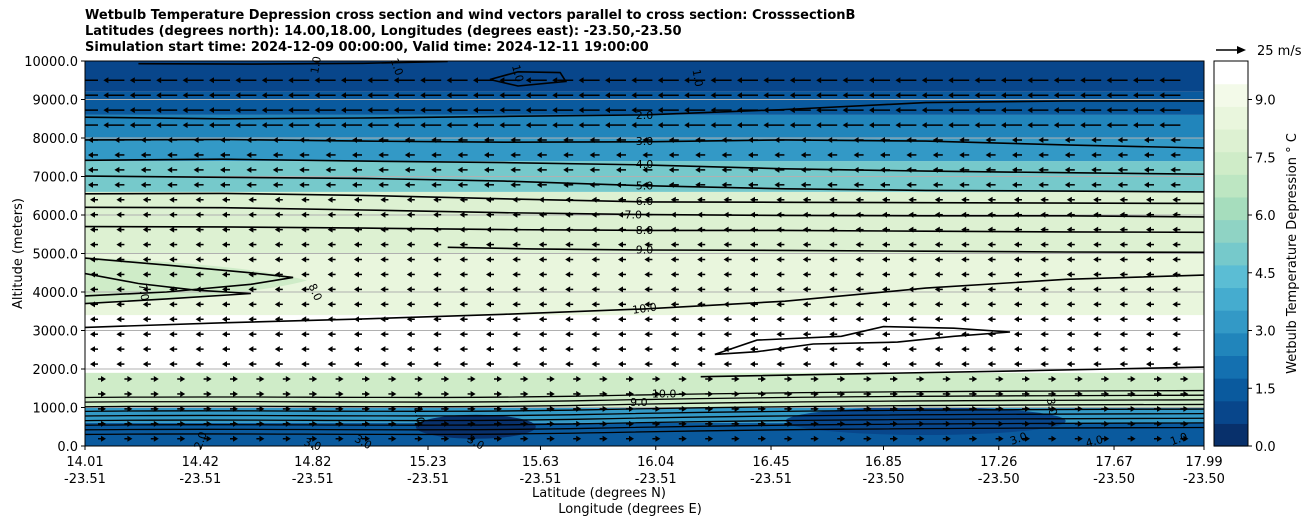 The image size is (1312, 526). Describe the element at coordinates (1113, 462) in the screenshot. I see `x-tick-lat-9: 17.67` at that location.